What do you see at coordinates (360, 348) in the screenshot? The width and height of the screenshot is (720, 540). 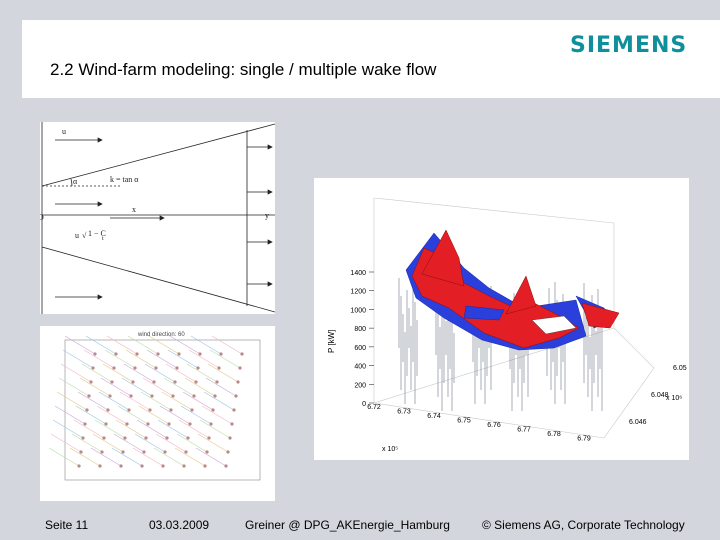 I see `z-tick-label: 600` at bounding box center [360, 348].